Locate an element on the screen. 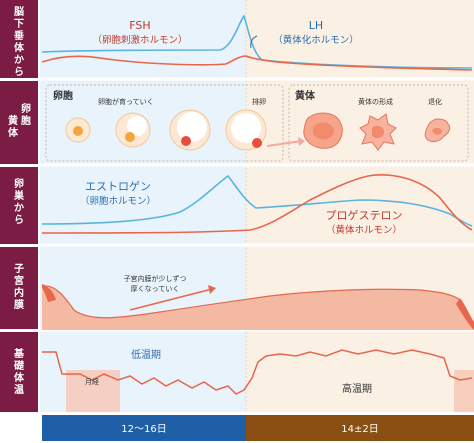 The width and height of the screenshot is (474, 443). regression-label: 退化 is located at coordinates (435, 101).